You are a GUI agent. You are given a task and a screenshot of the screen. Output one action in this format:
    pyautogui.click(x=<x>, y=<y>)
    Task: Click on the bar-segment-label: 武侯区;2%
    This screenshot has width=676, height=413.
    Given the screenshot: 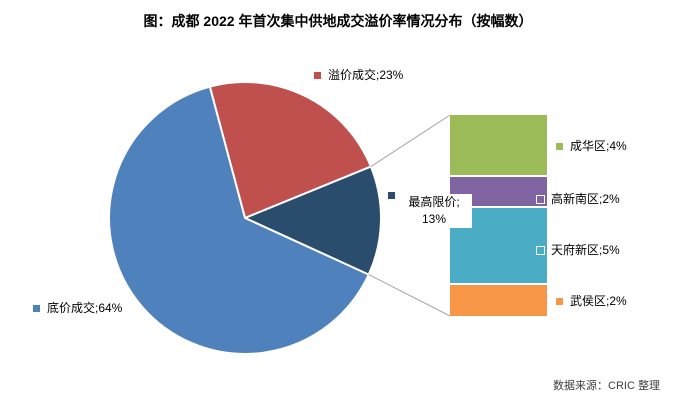 What is the action you would take?
    pyautogui.click(x=591, y=301)
    